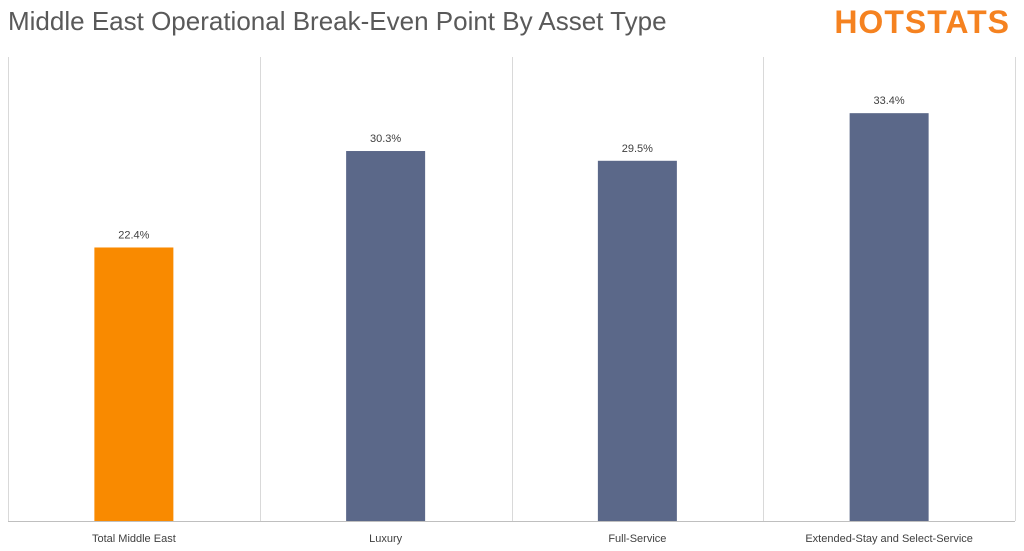 This screenshot has width=1024, height=551. Describe the element at coordinates (637, 539) in the screenshot. I see `category-label: Full-Service` at that location.